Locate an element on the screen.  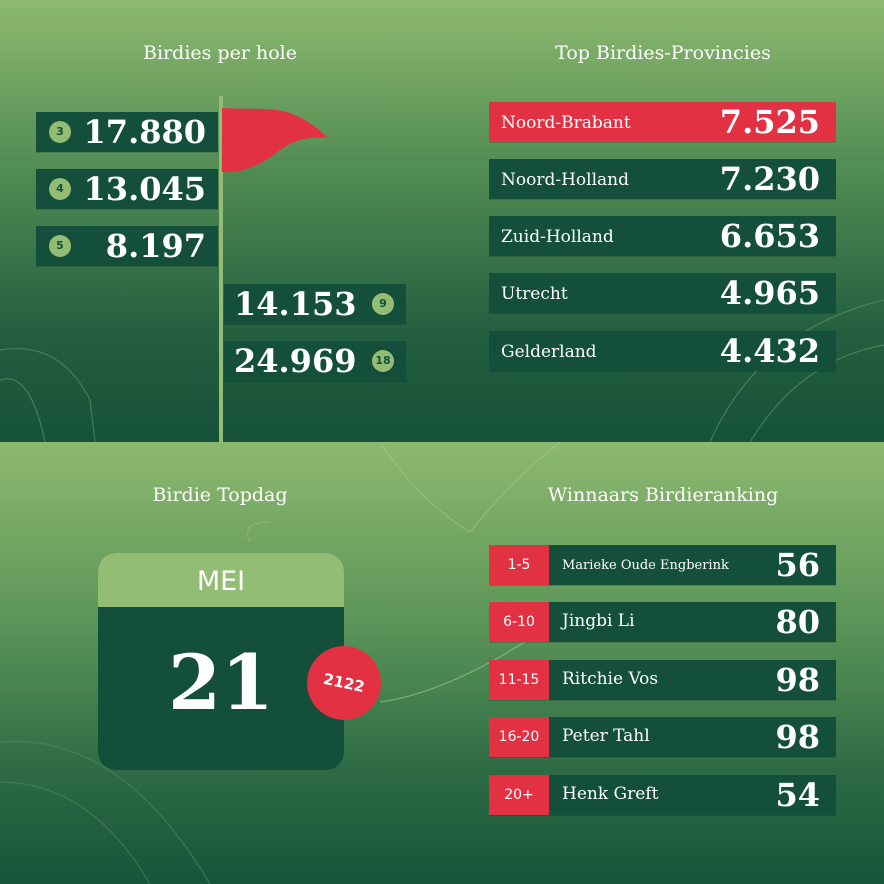
hole-bar: 24.969 18 is located at coordinates (315, 361).